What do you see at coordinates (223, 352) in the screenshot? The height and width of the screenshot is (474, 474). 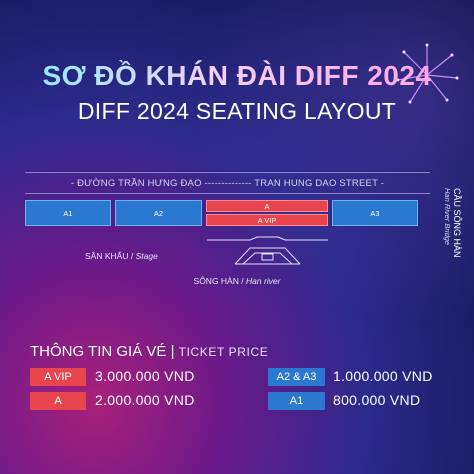 I see `ticket-heading-en: TICKET PRICE` at bounding box center [223, 352].